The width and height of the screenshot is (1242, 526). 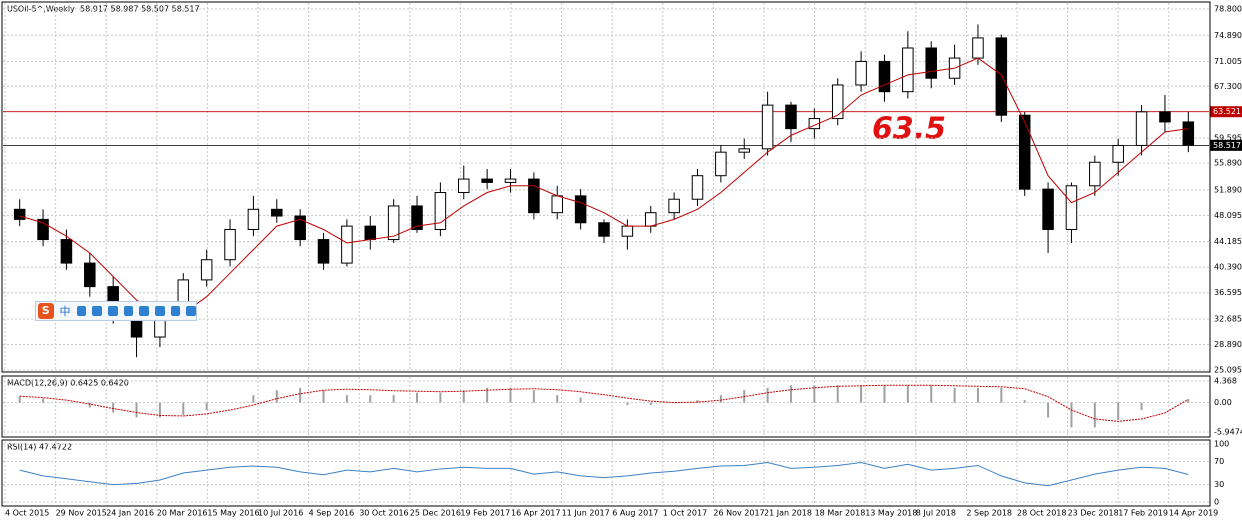 What do you see at coordinates (1216, 502) in the screenshot?
I see `rsi-tick-label: 0` at bounding box center [1216, 502].